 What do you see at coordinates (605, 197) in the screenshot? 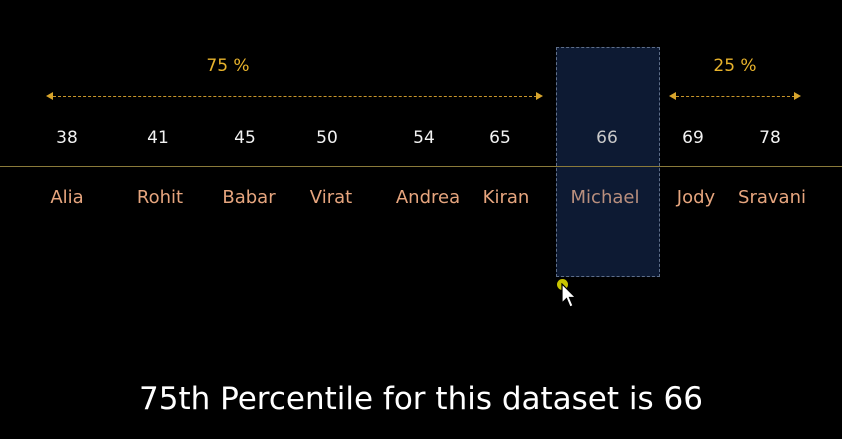
I see `person-name-highlighted: Michael` at bounding box center [605, 197].